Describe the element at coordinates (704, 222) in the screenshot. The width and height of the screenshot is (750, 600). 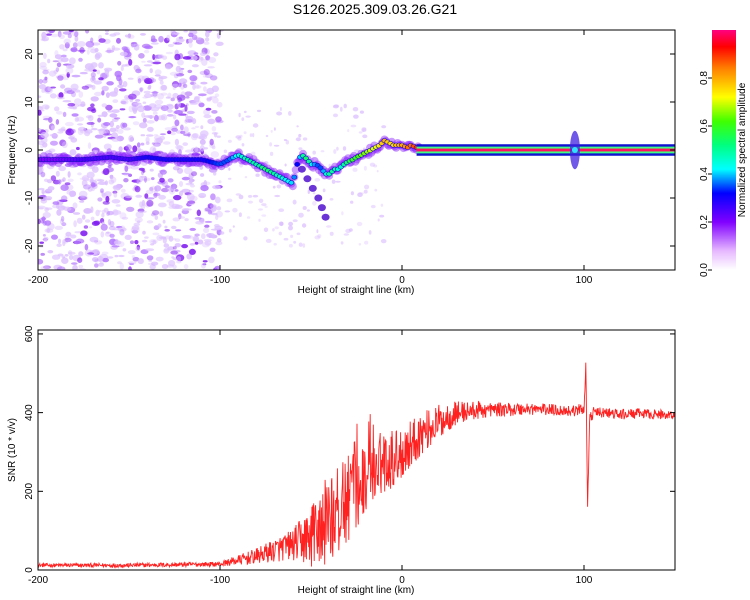
I see `colorbar-tick-label: 0.2` at that location.